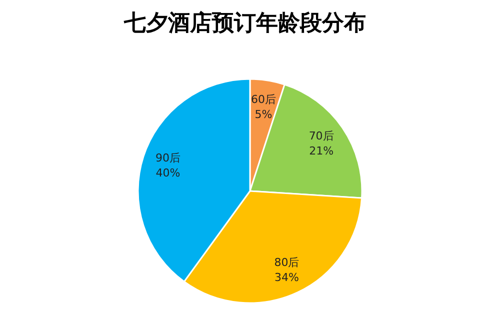  Describe the element at coordinates (286, 277) in the screenshot. I see `data-label: 34%` at that location.